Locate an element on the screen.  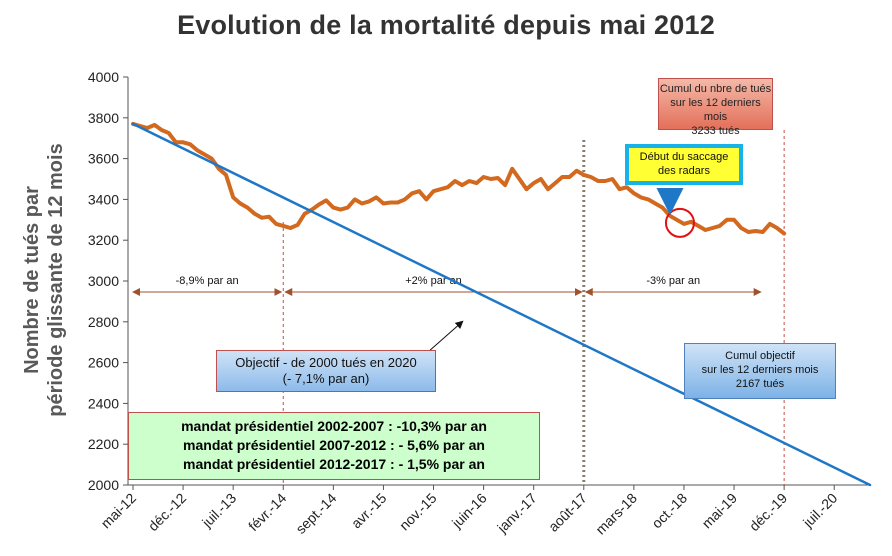
cumul-objectif-line1: Cumul objectif is located at coordinates (760, 356).